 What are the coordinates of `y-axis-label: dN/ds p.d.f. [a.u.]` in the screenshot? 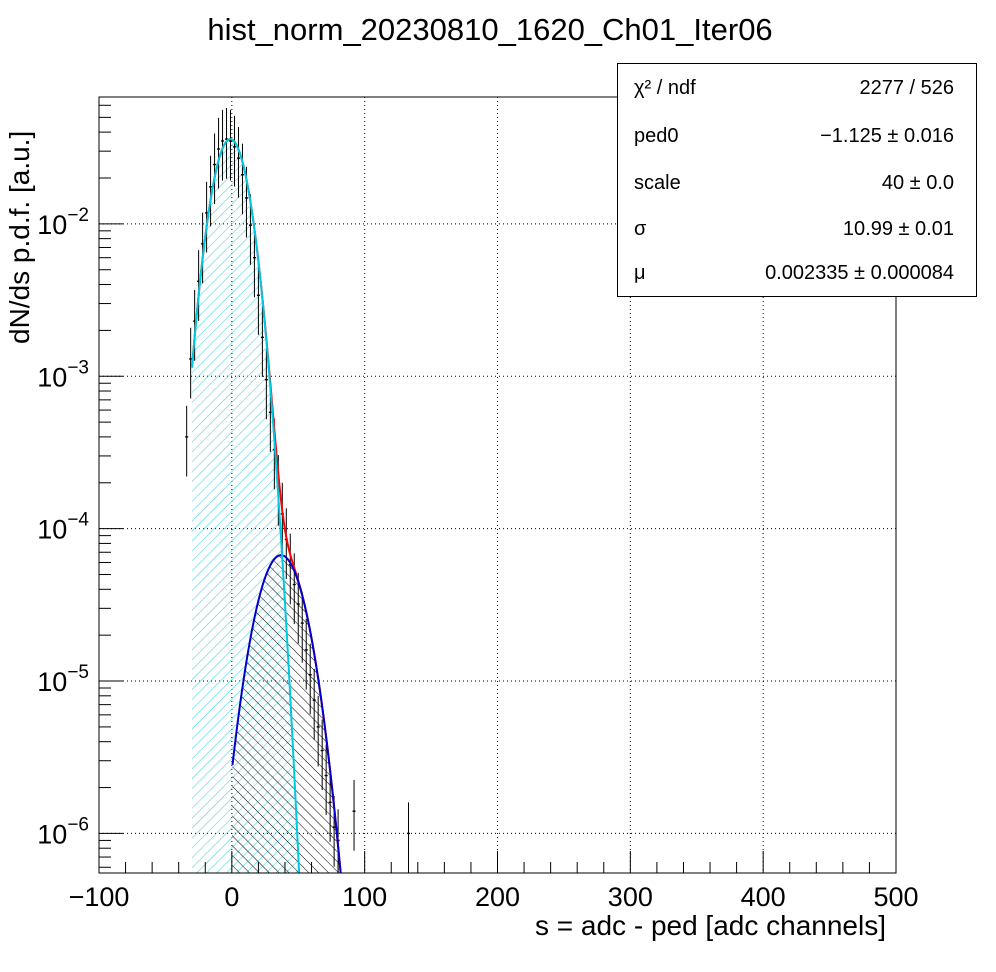 It's located at (19, 237).